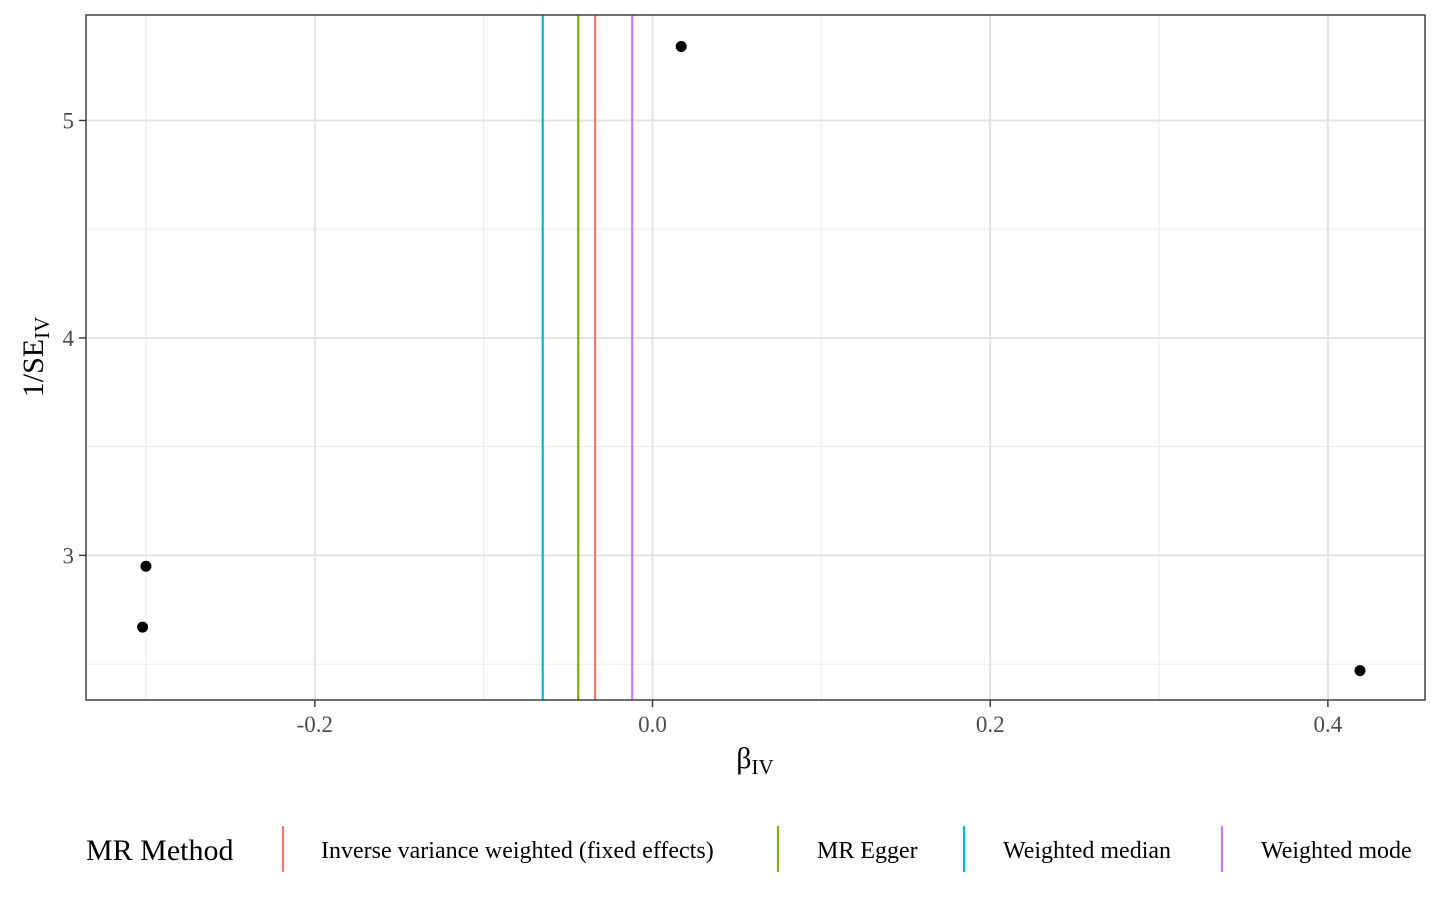 Image resolution: width=1440 pixels, height=902 pixels. I want to click on y-axis-title-main: 1/SE, so click(33, 368).